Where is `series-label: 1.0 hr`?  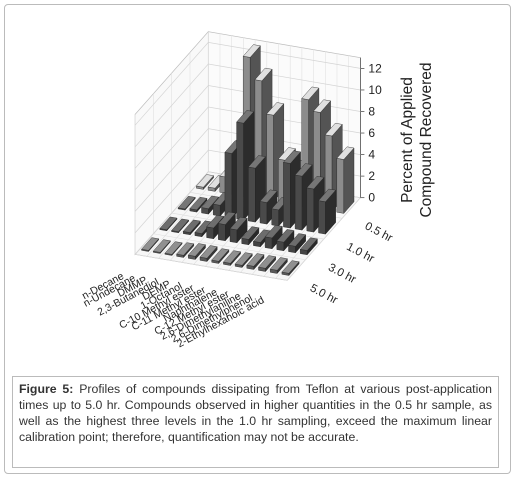
series-label: 1.0 hr is located at coordinates (360, 253).